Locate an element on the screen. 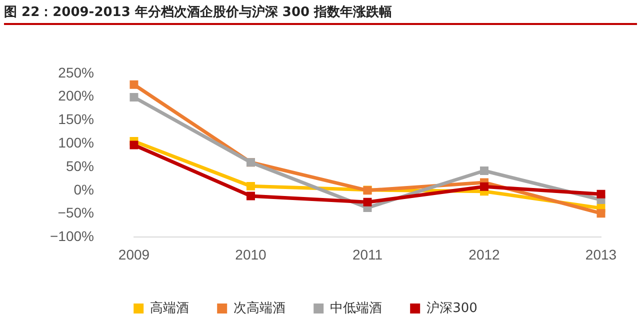 The width and height of the screenshot is (641, 336). legend-label: 中低端酒 is located at coordinates (356, 308).